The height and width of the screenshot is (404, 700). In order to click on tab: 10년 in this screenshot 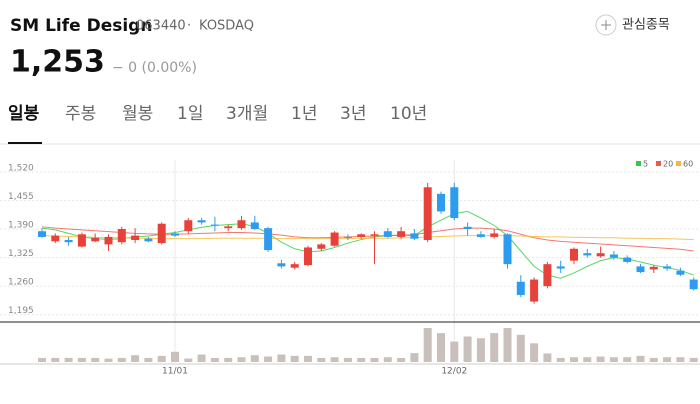, I will do `click(408, 114)`.